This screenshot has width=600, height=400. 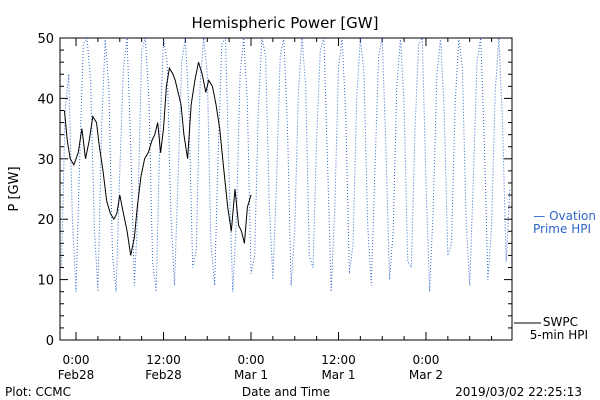 I want to click on legend-ovation-label: — Ovation, so click(x=564, y=216).